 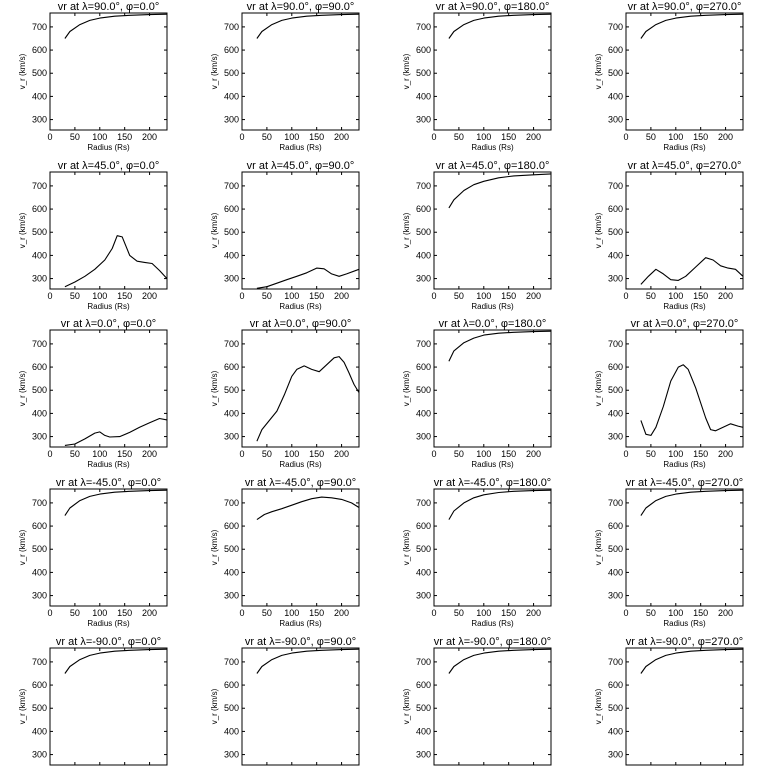 What do you see at coordinates (685, 166) in the screenshot?
I see `panel-title: vr at λ=45.0°, φ=270.0°` at bounding box center [685, 166].